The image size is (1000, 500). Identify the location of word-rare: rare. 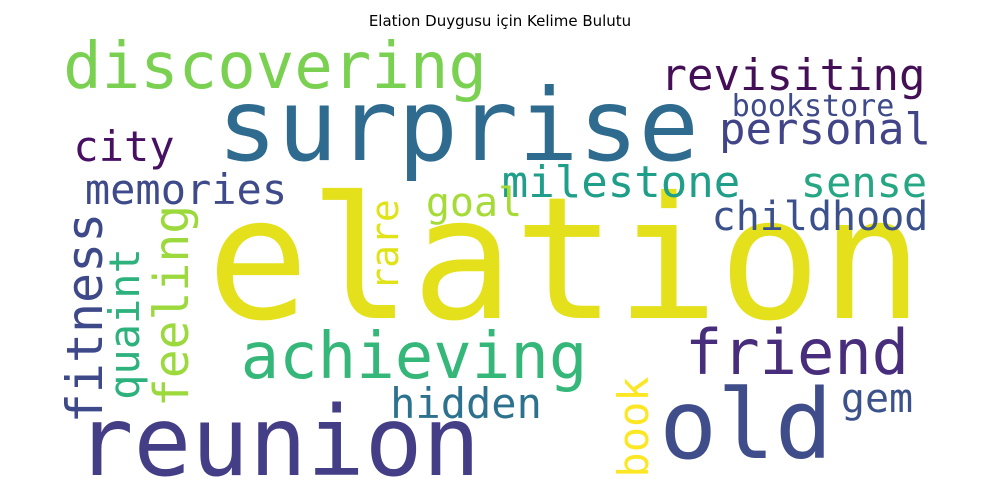
(385, 245).